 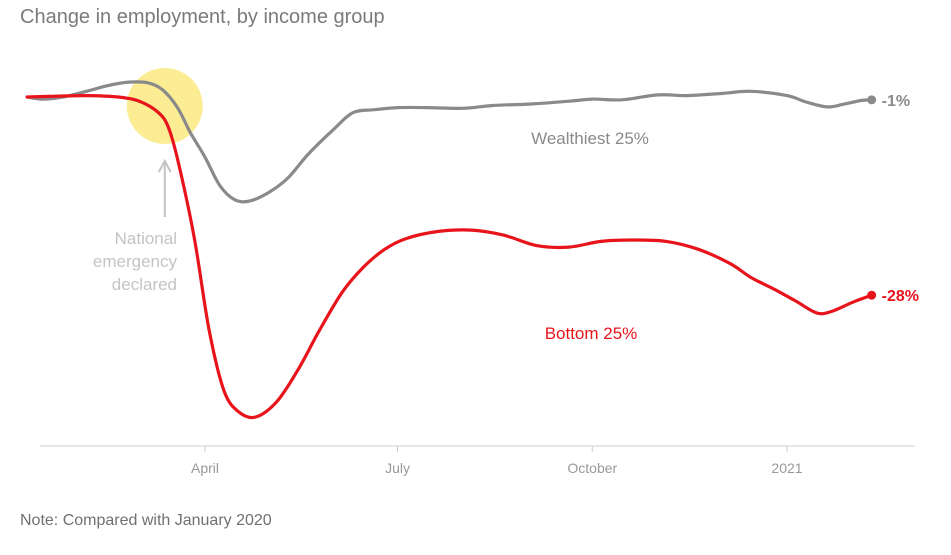 What do you see at coordinates (135, 261) in the screenshot?
I see `annotation-text: emergency` at bounding box center [135, 261].